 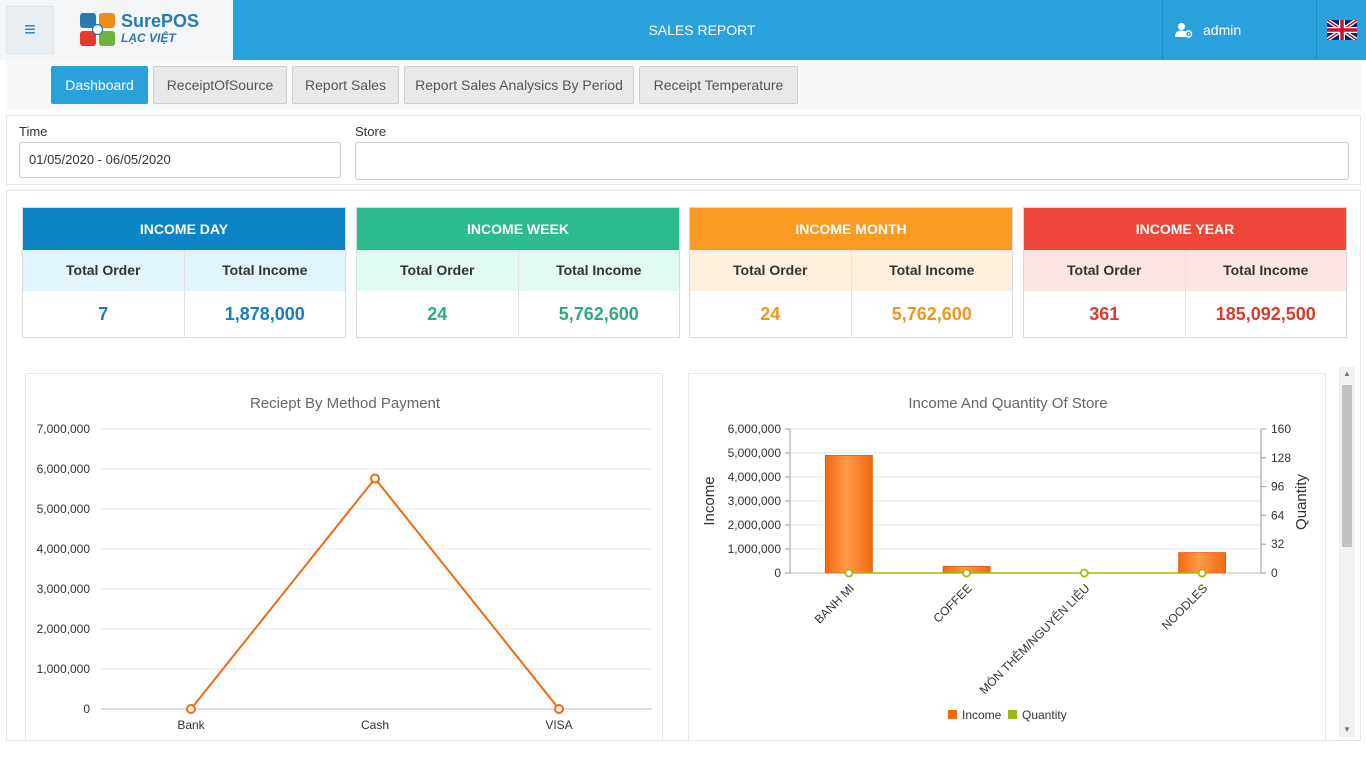 I want to click on y2-tick-label: 32, so click(x=1278, y=544).